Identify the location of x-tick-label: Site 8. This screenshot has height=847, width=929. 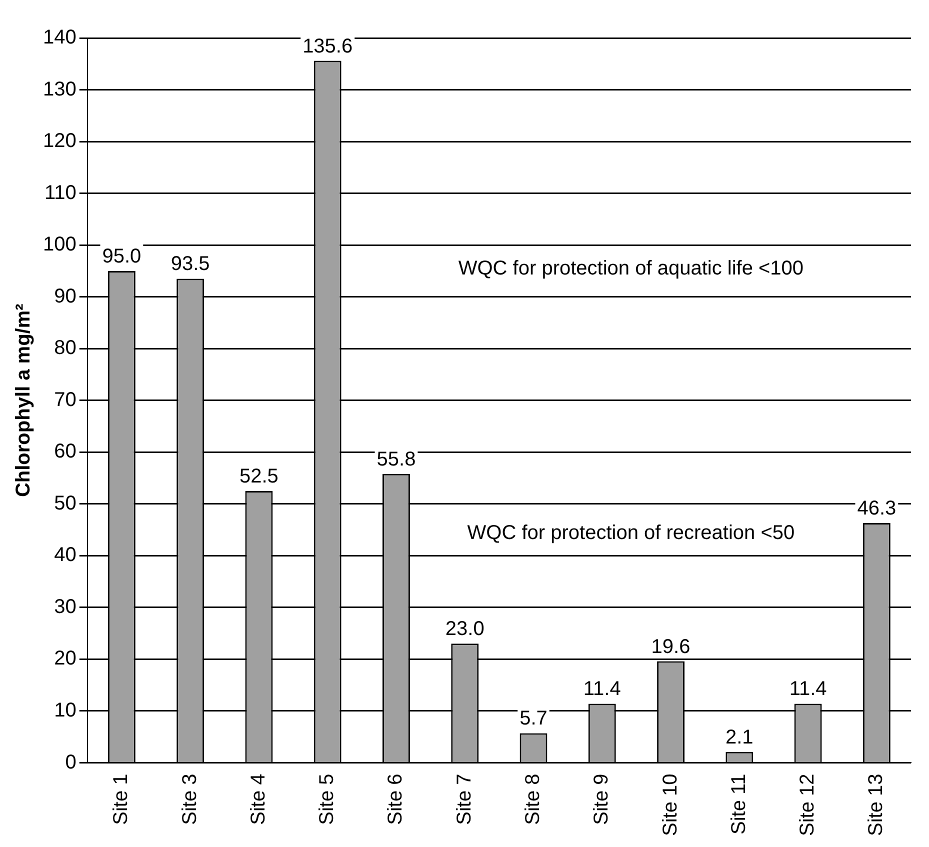
(533, 799).